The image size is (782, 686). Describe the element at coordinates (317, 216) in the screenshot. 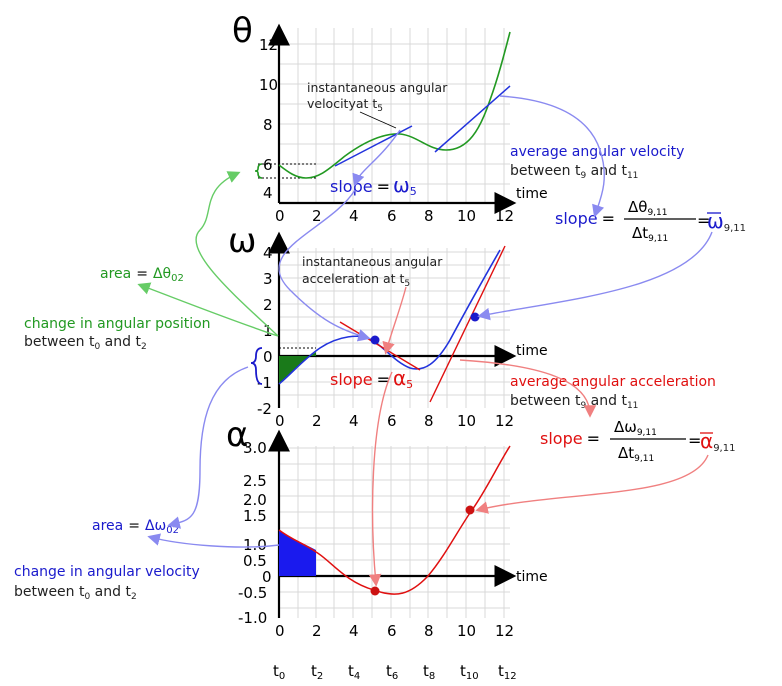

I see `theta-xtick: 2` at that location.